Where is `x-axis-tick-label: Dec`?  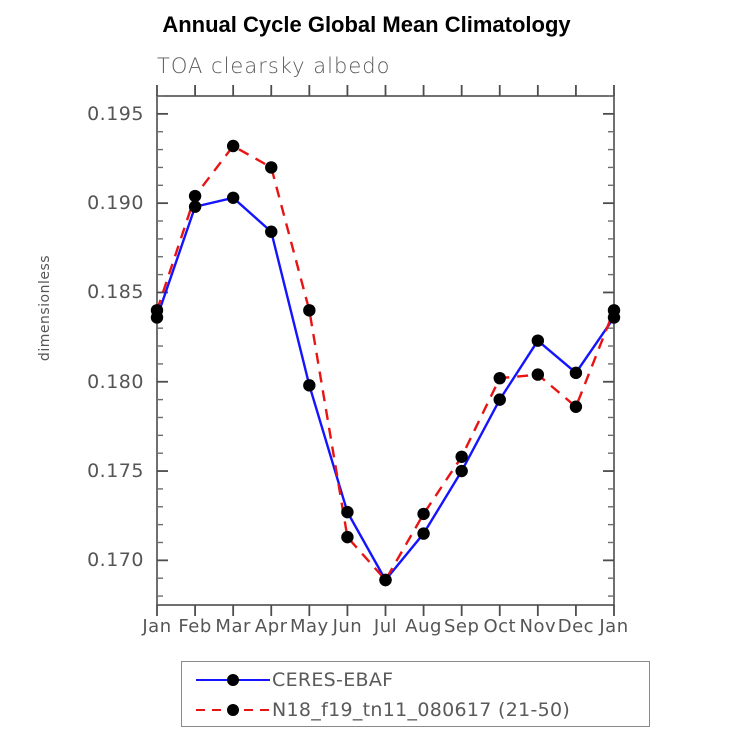 x-axis-tick-label: Dec is located at coordinates (576, 626).